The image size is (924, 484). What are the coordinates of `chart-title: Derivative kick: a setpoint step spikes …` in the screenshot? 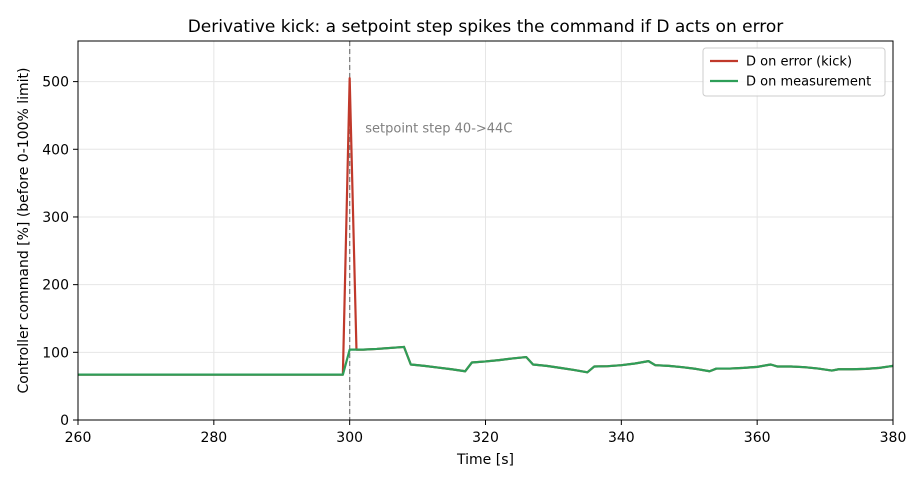 It's located at (486, 27).